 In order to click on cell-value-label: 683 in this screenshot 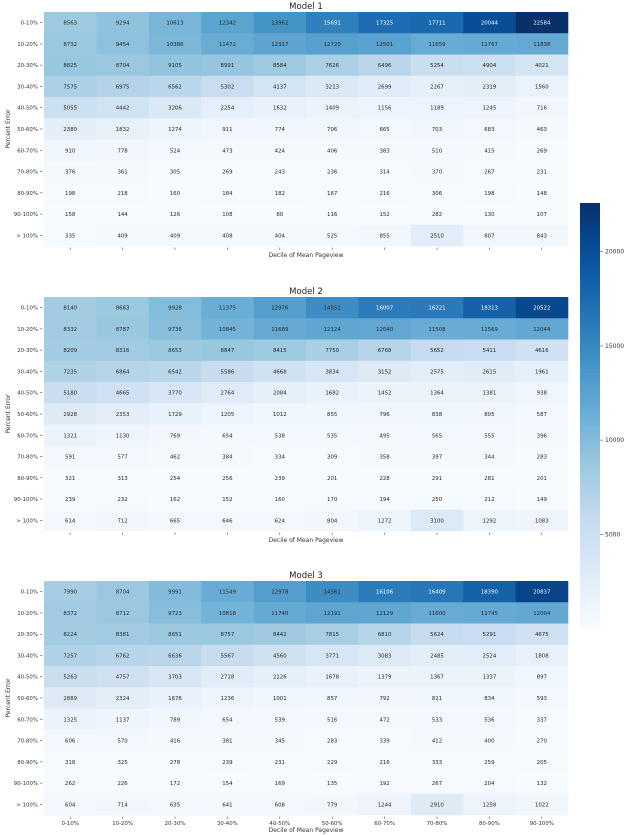, I will do `click(489, 130)`.